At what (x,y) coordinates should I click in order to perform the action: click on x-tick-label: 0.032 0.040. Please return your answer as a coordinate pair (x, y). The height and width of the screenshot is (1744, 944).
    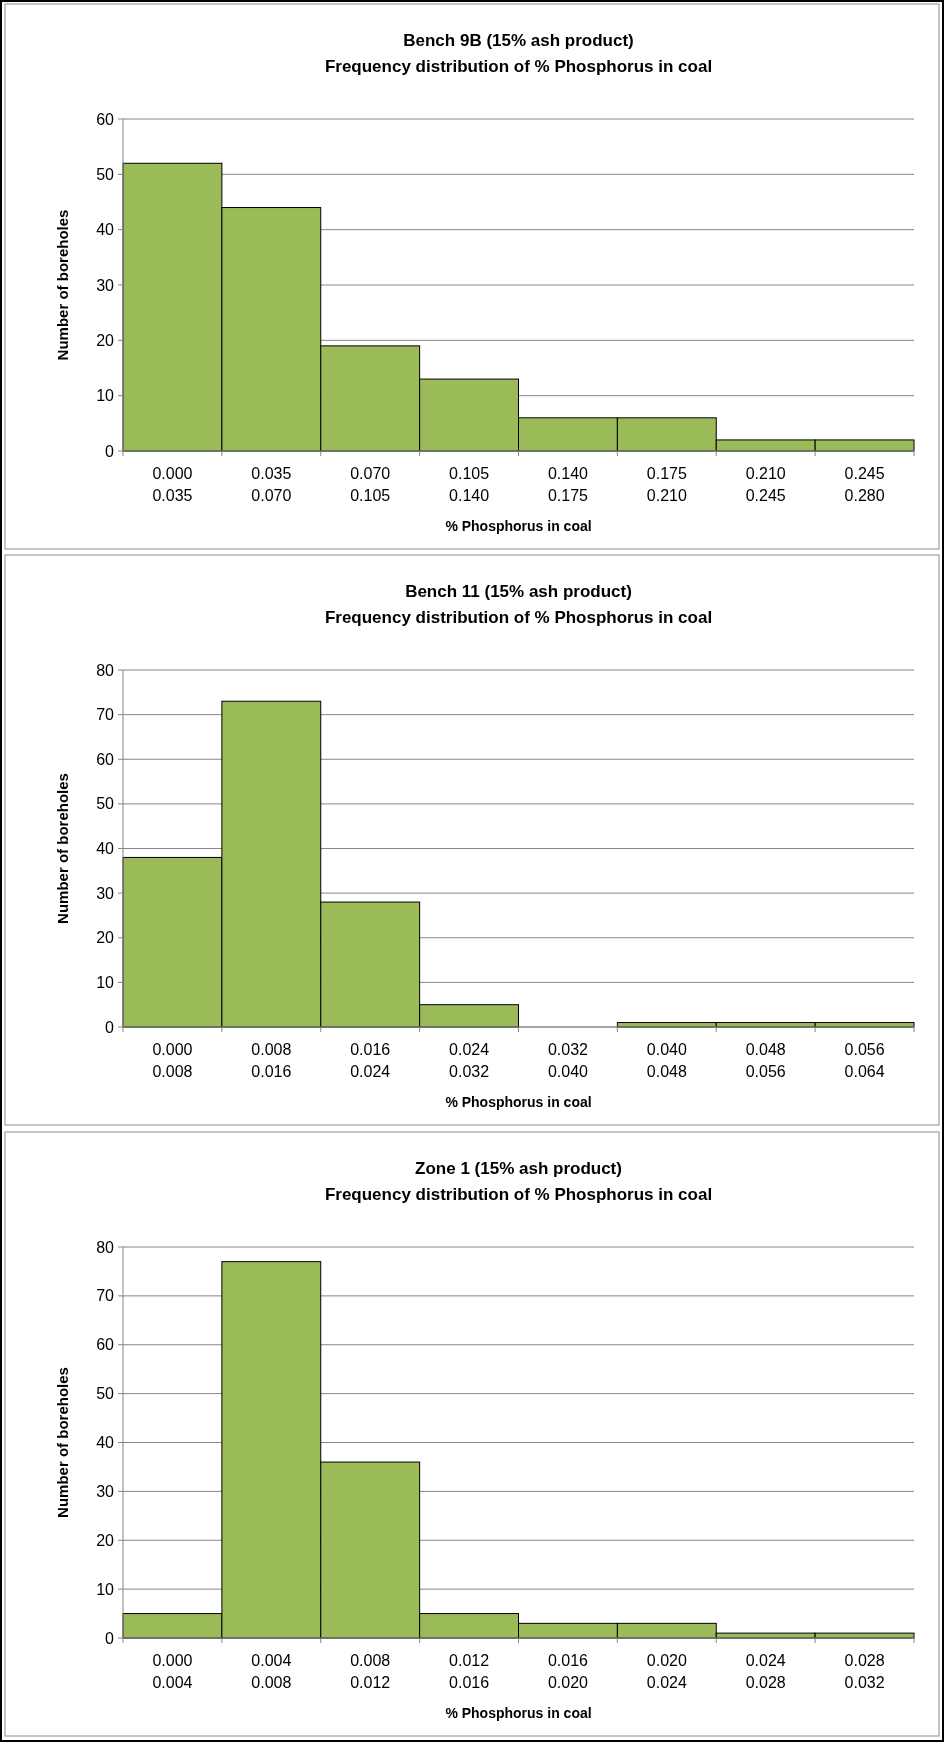
    Looking at the image, I should click on (568, 1060).